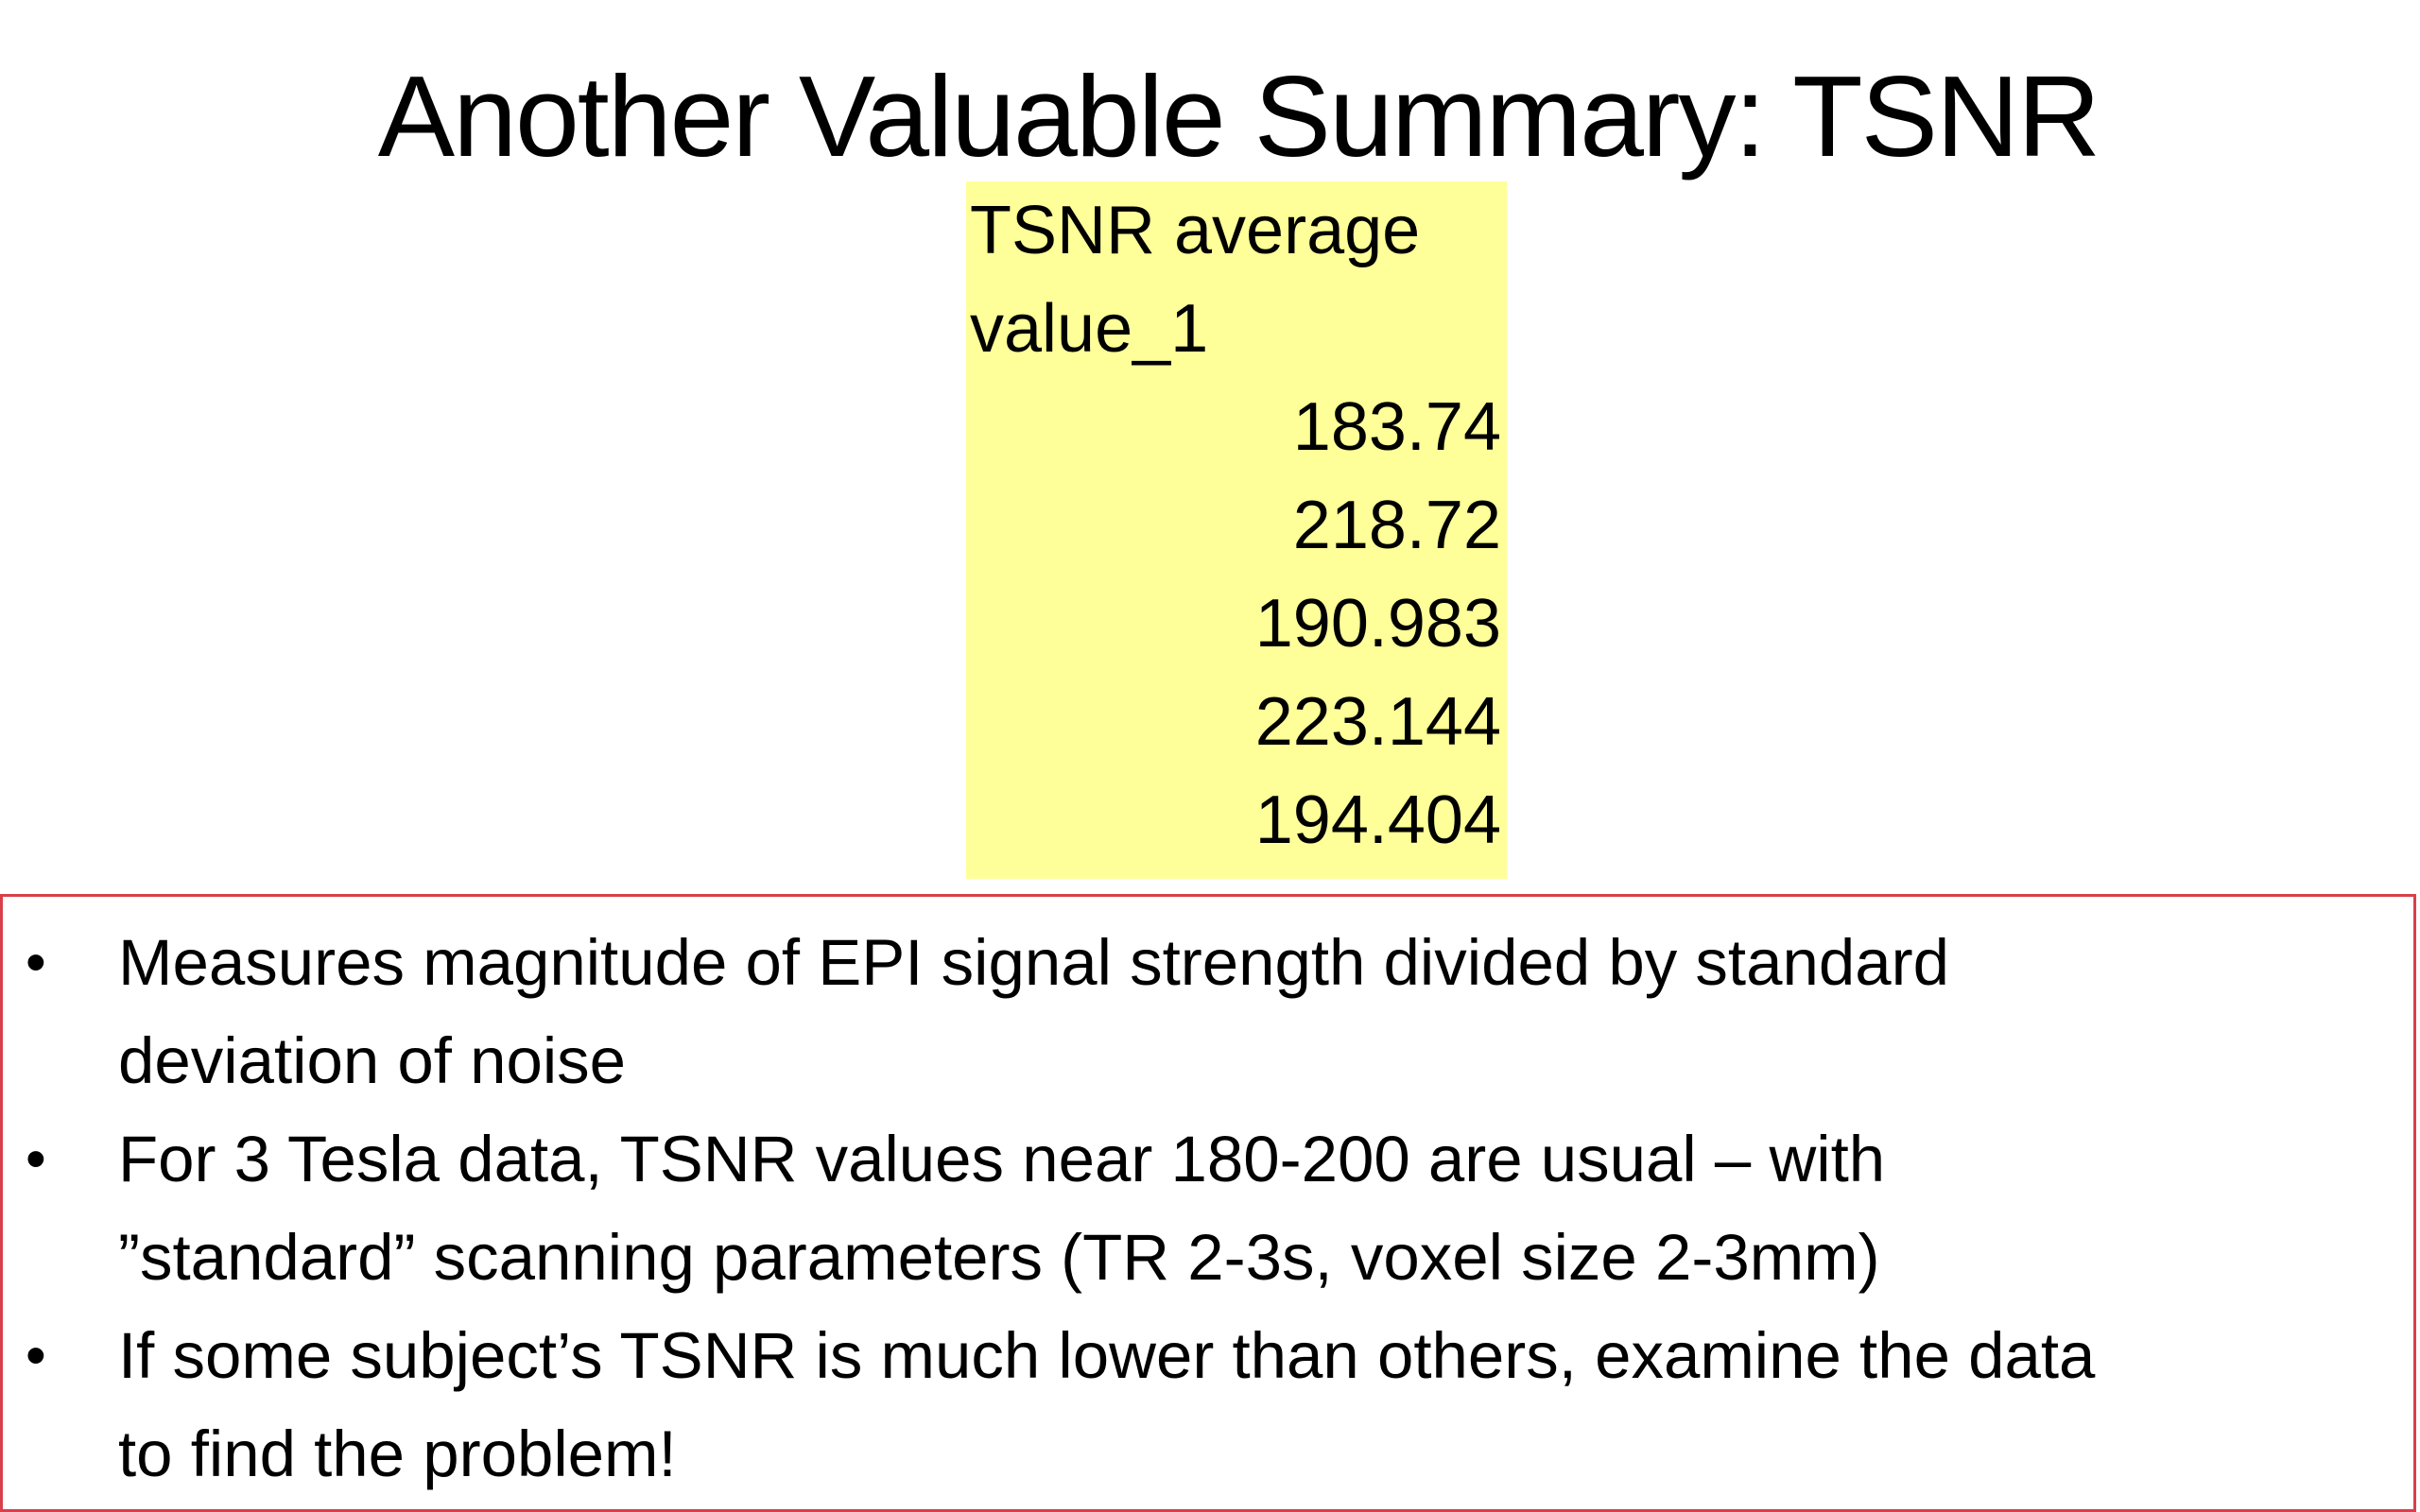  I want to click on bullet-line: deviation of noise, so click(373, 1060).